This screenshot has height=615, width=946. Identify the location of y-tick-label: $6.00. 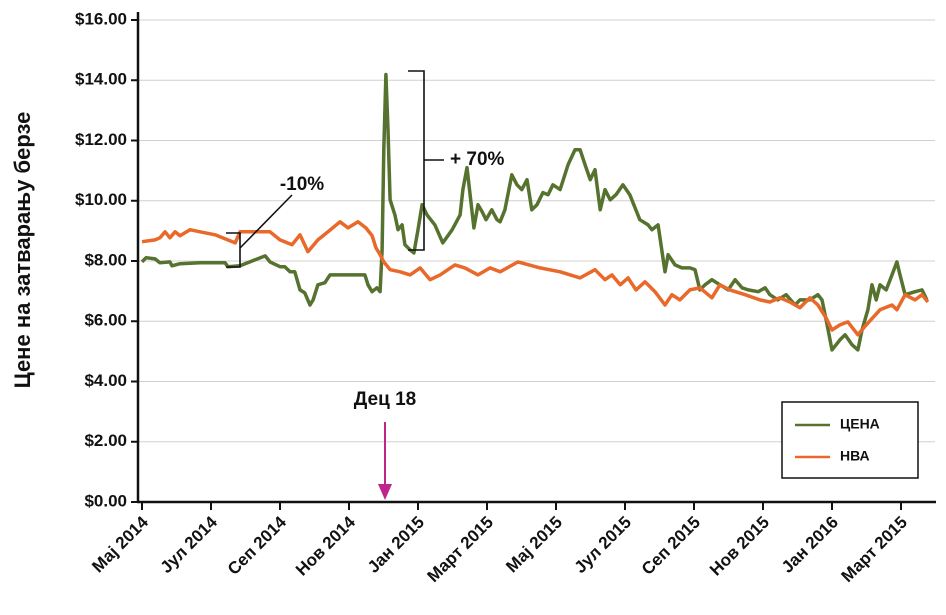
(105, 320).